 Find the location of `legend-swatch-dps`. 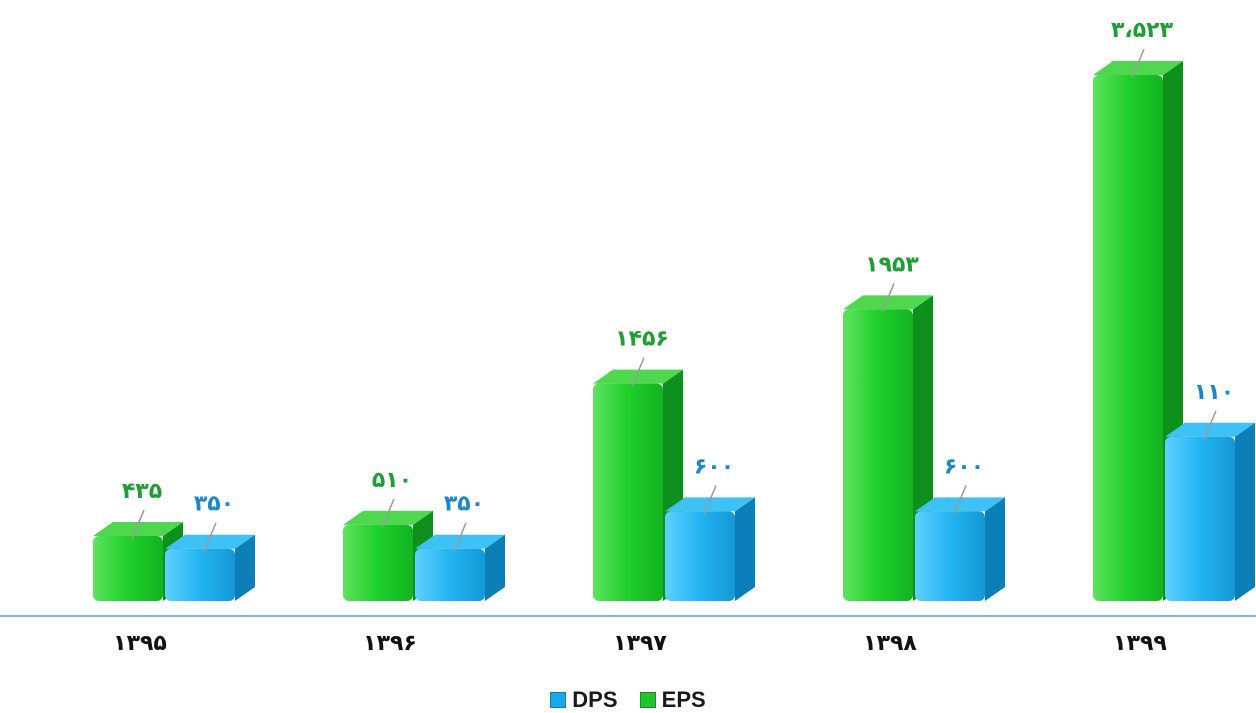

legend-swatch-dps is located at coordinates (558, 700).